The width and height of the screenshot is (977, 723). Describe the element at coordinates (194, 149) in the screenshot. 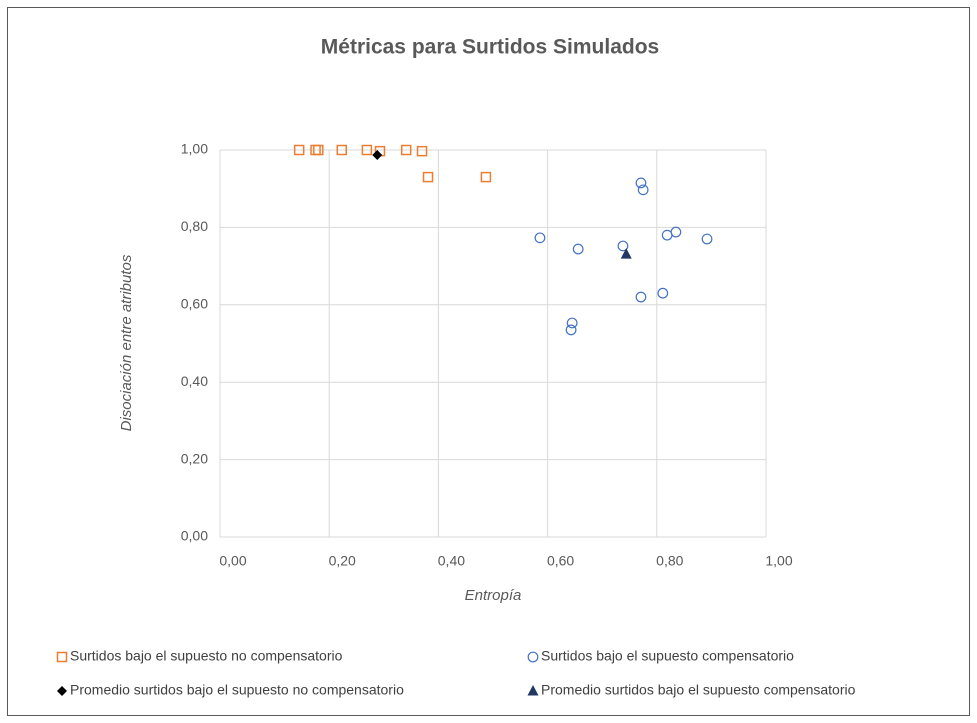

I see `y-tick-label: 1,00` at that location.